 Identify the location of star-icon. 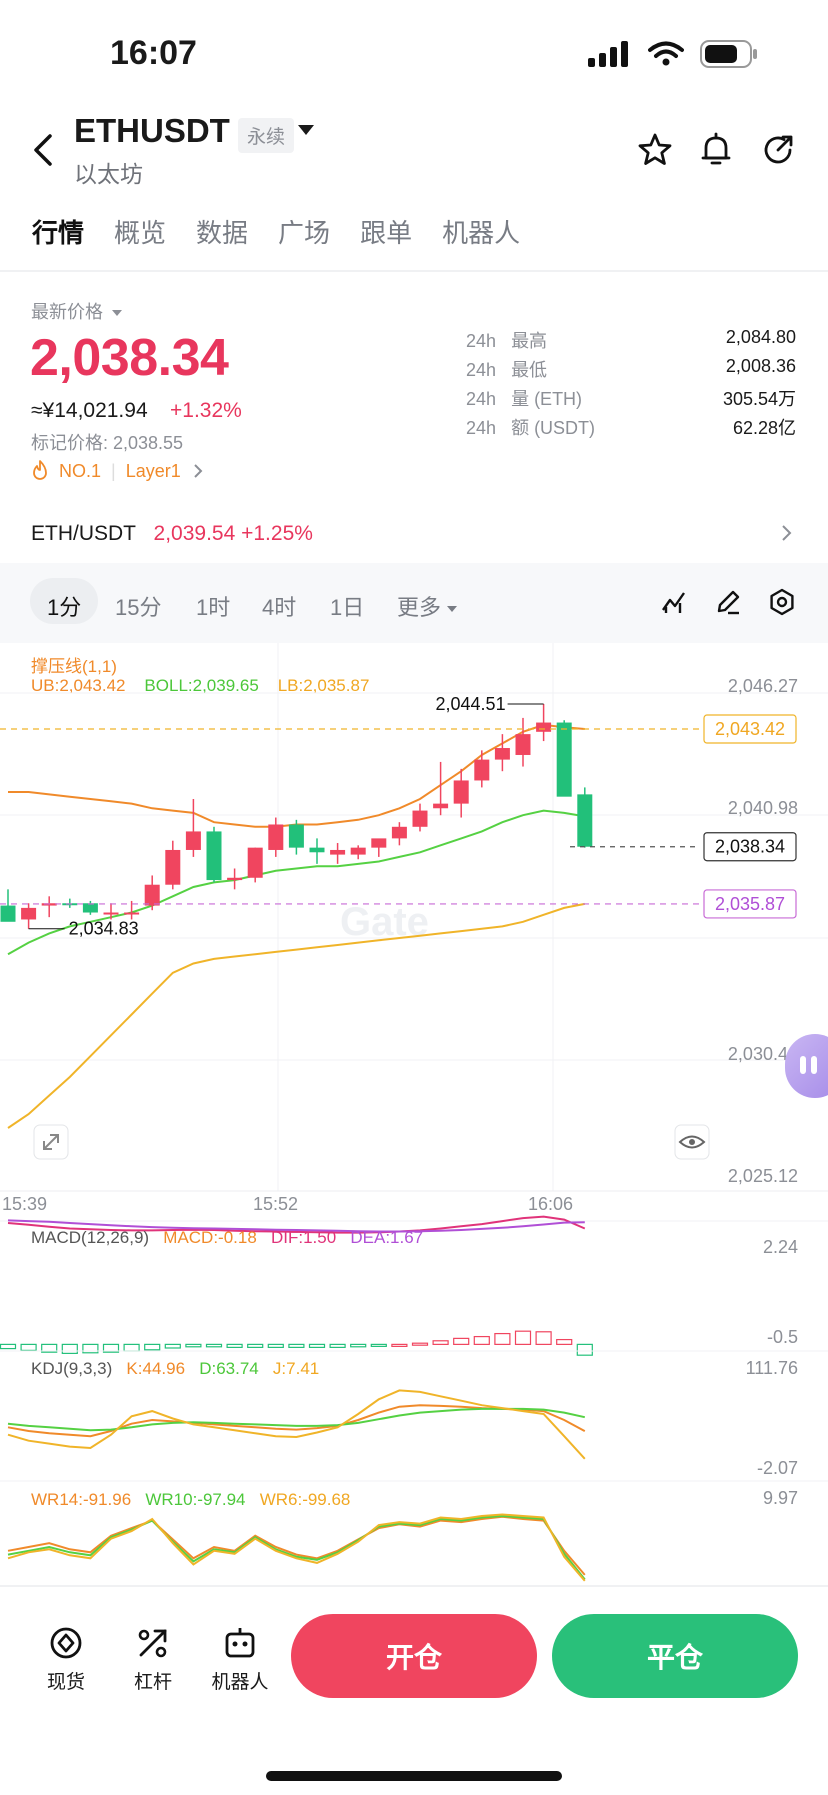
(655, 150).